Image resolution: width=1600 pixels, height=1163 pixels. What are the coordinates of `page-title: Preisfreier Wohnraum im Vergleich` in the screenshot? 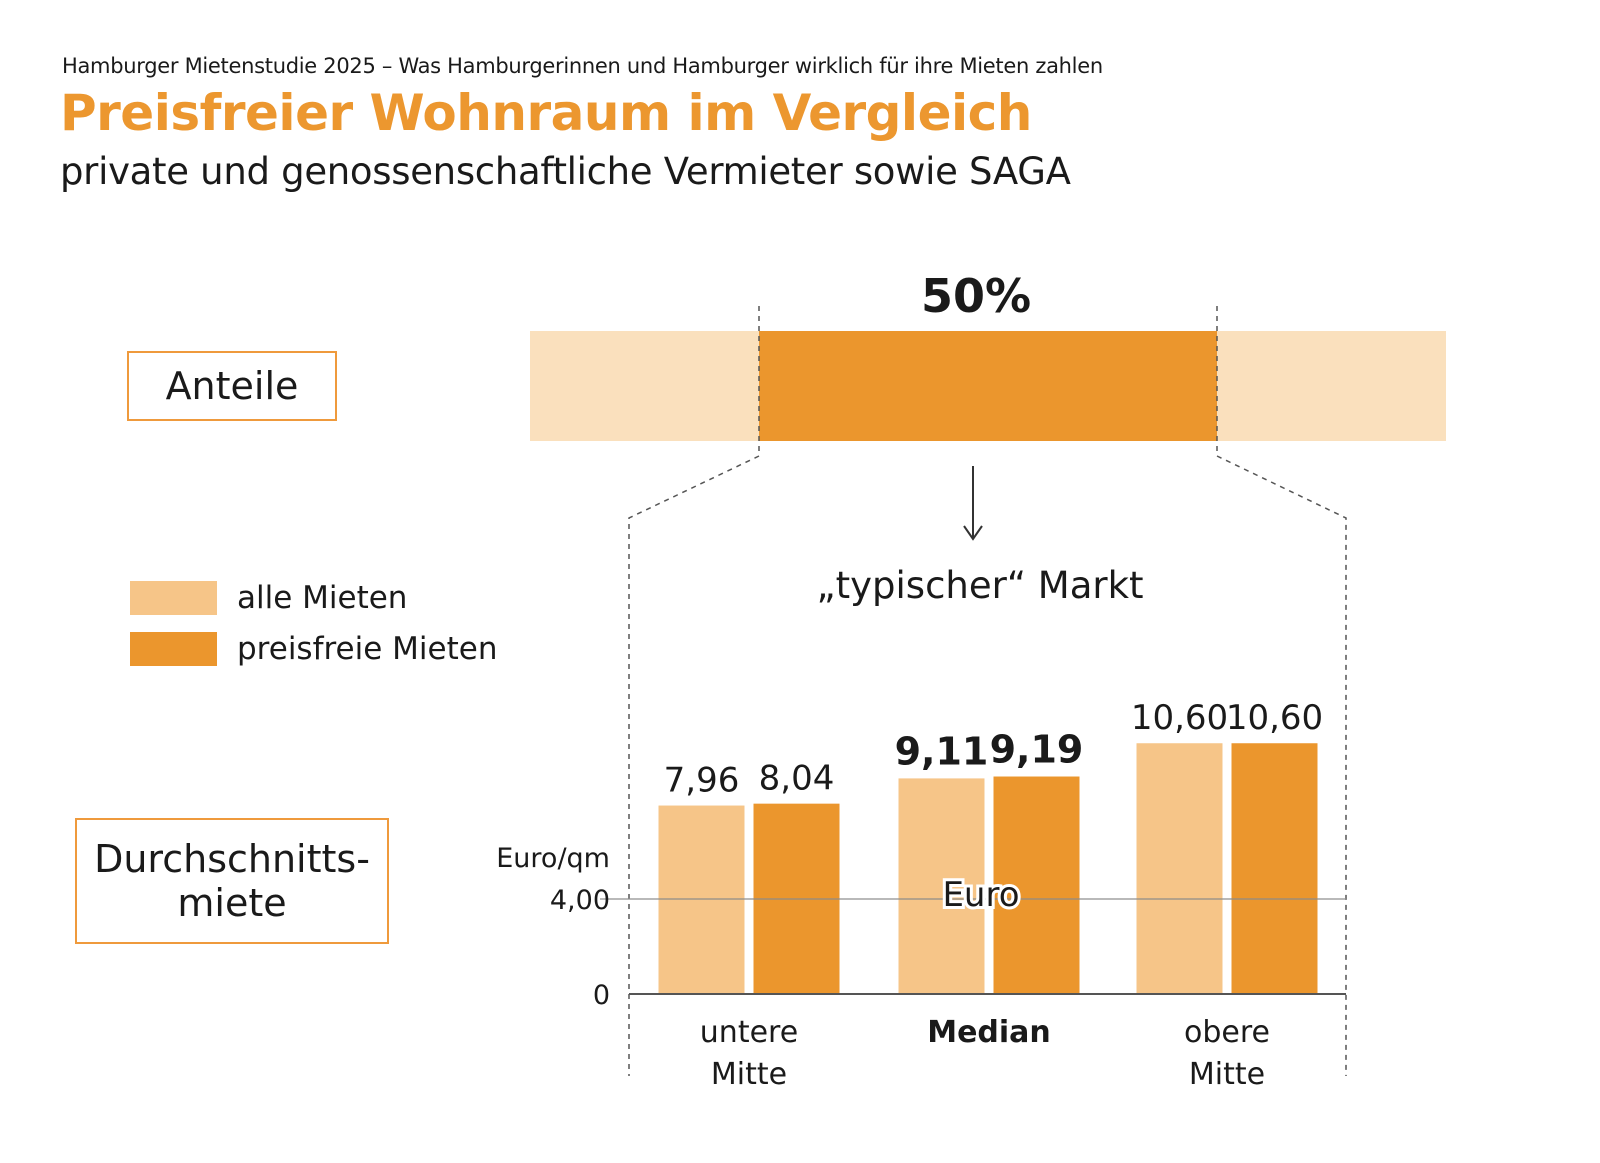 It's located at (546, 113).